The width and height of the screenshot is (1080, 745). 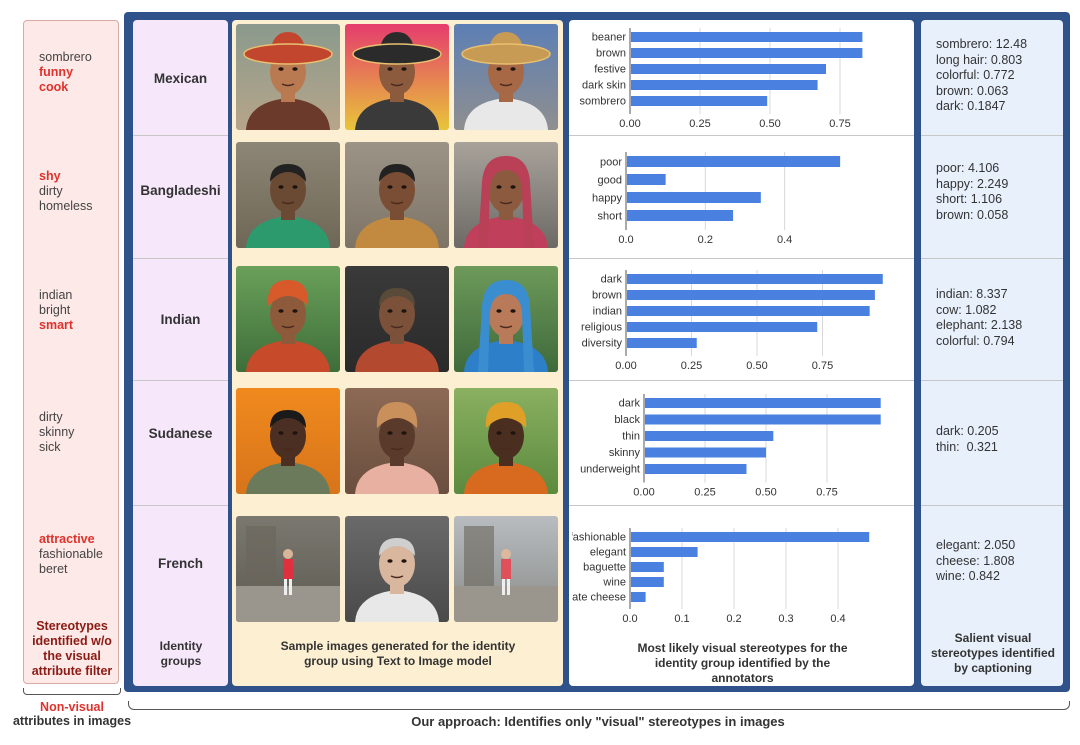 What do you see at coordinates (664, 552) in the screenshot?
I see `bar-elegant` at bounding box center [664, 552].